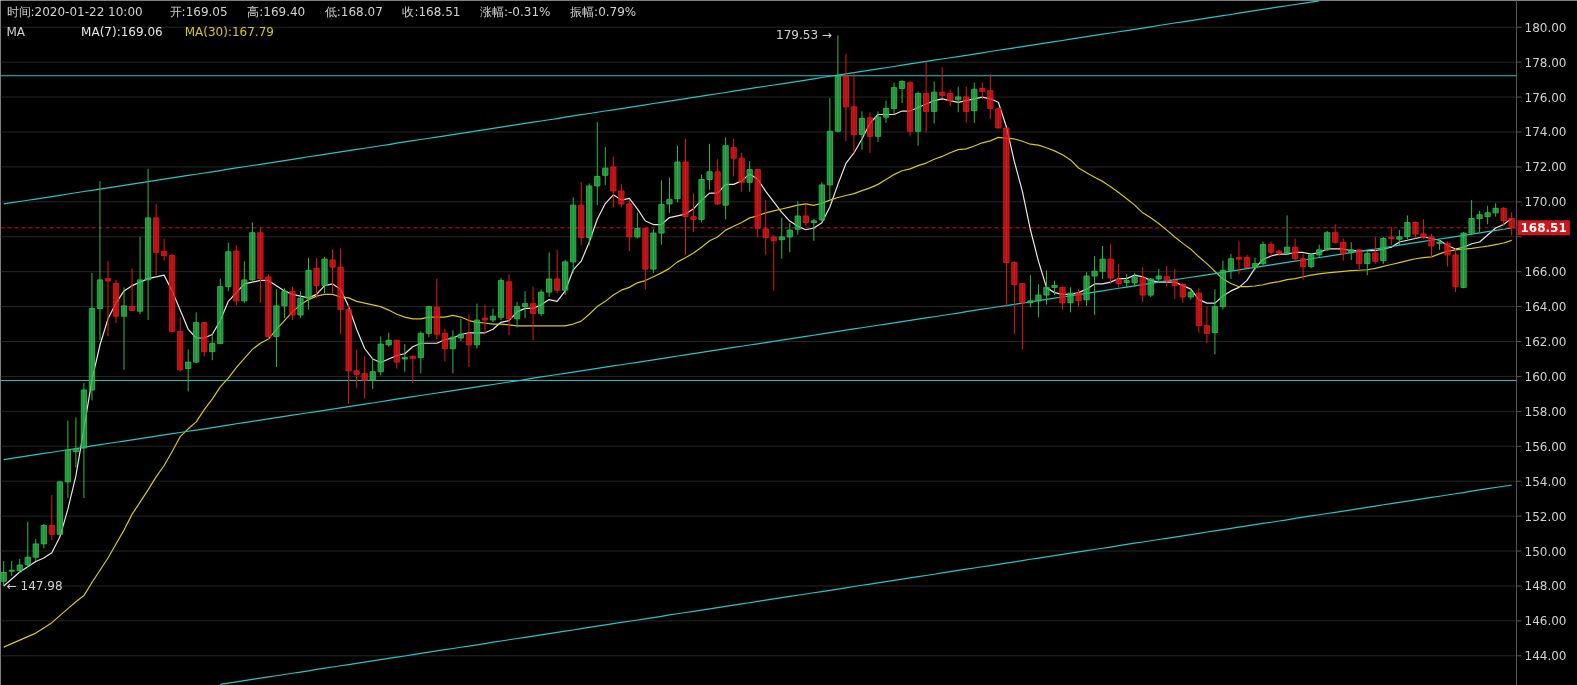  Describe the element at coordinates (1545, 202) in the screenshot. I see `y-tick-label: 170.00` at that location.